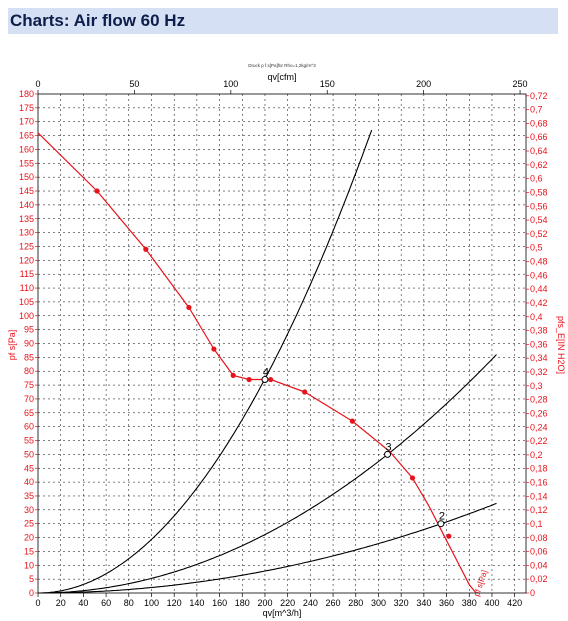  Describe the element at coordinates (561, 345) in the screenshot. I see `y-axis-right-label: pfs_E[IN H2O]` at that location.